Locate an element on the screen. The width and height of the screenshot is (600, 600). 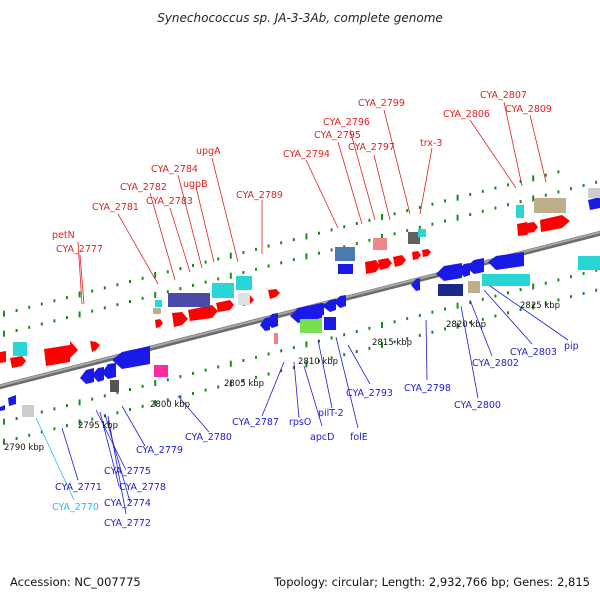
gene-label: CYA_2783 is located at coordinates (169, 201).